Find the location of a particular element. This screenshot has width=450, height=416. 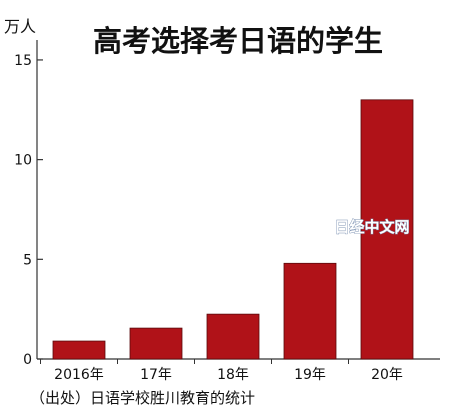

y-tick-label: 5 is located at coordinates (27, 260).